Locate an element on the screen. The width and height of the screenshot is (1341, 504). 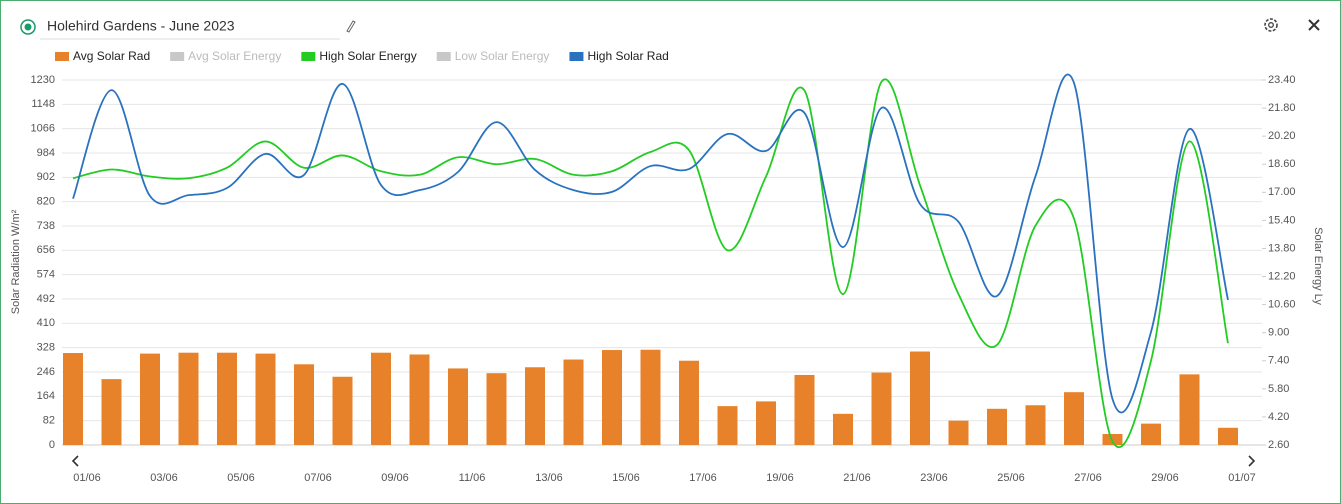
y-tick-label: 0 is located at coordinates (52, 445).